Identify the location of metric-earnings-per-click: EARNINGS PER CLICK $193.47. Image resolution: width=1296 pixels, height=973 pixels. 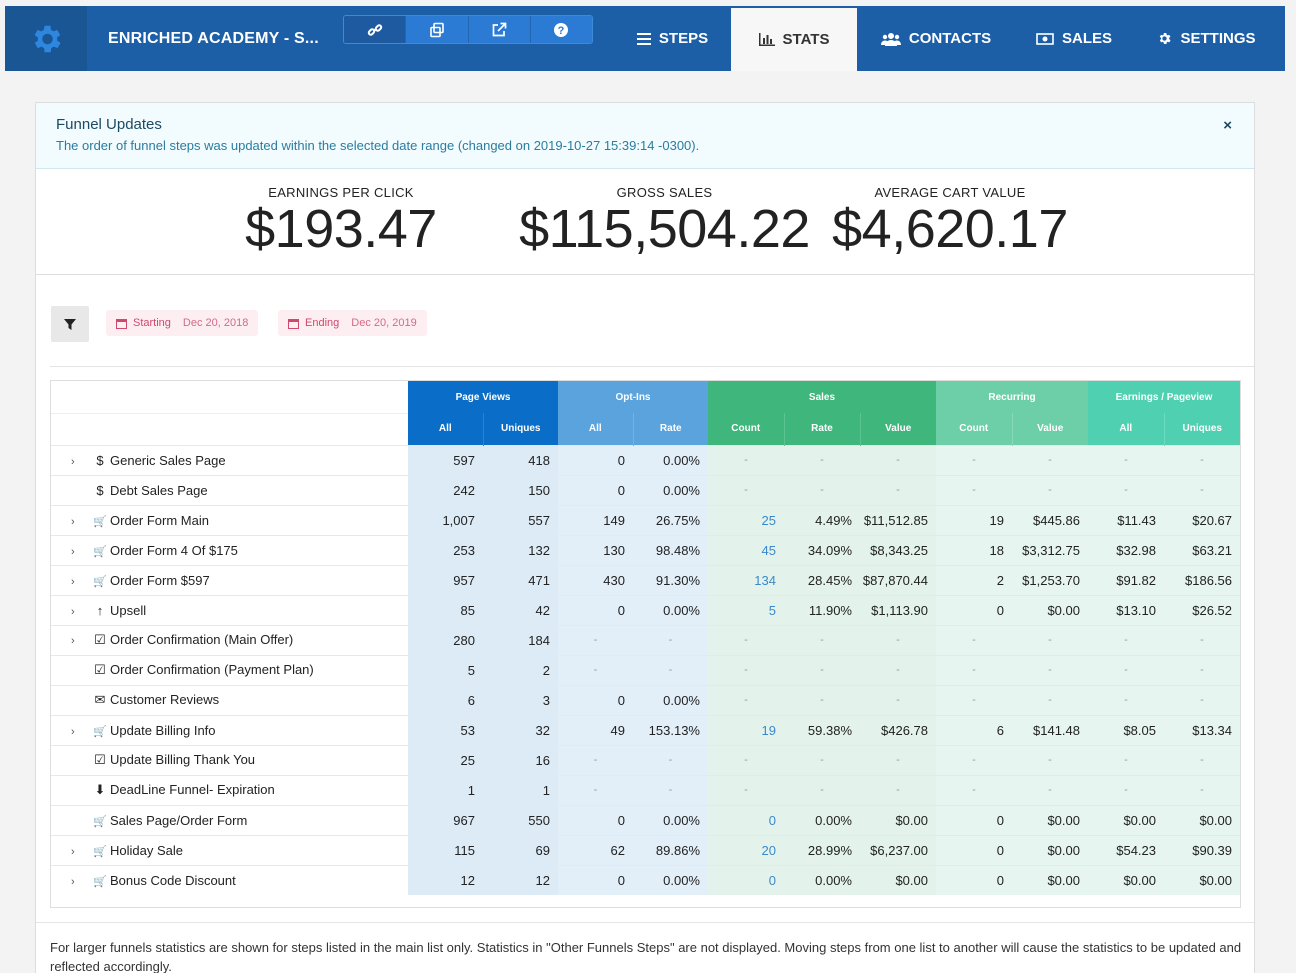
(341, 222).